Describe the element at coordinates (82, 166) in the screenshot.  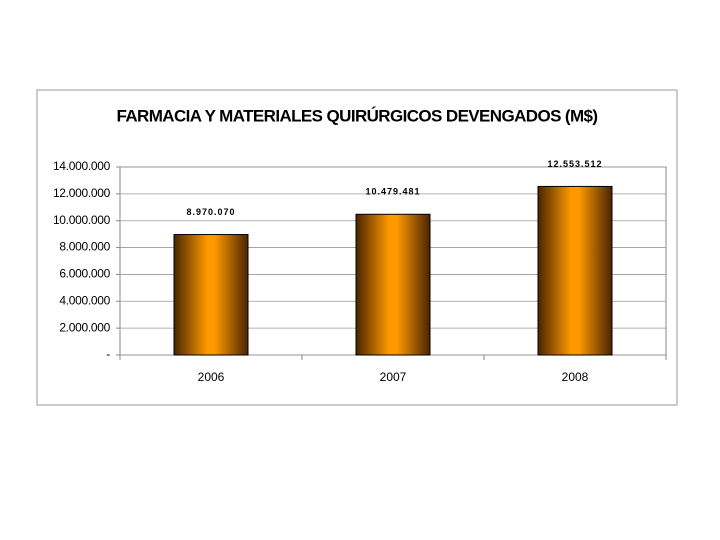
I see `y-tick-label: 14.000.000` at that location.